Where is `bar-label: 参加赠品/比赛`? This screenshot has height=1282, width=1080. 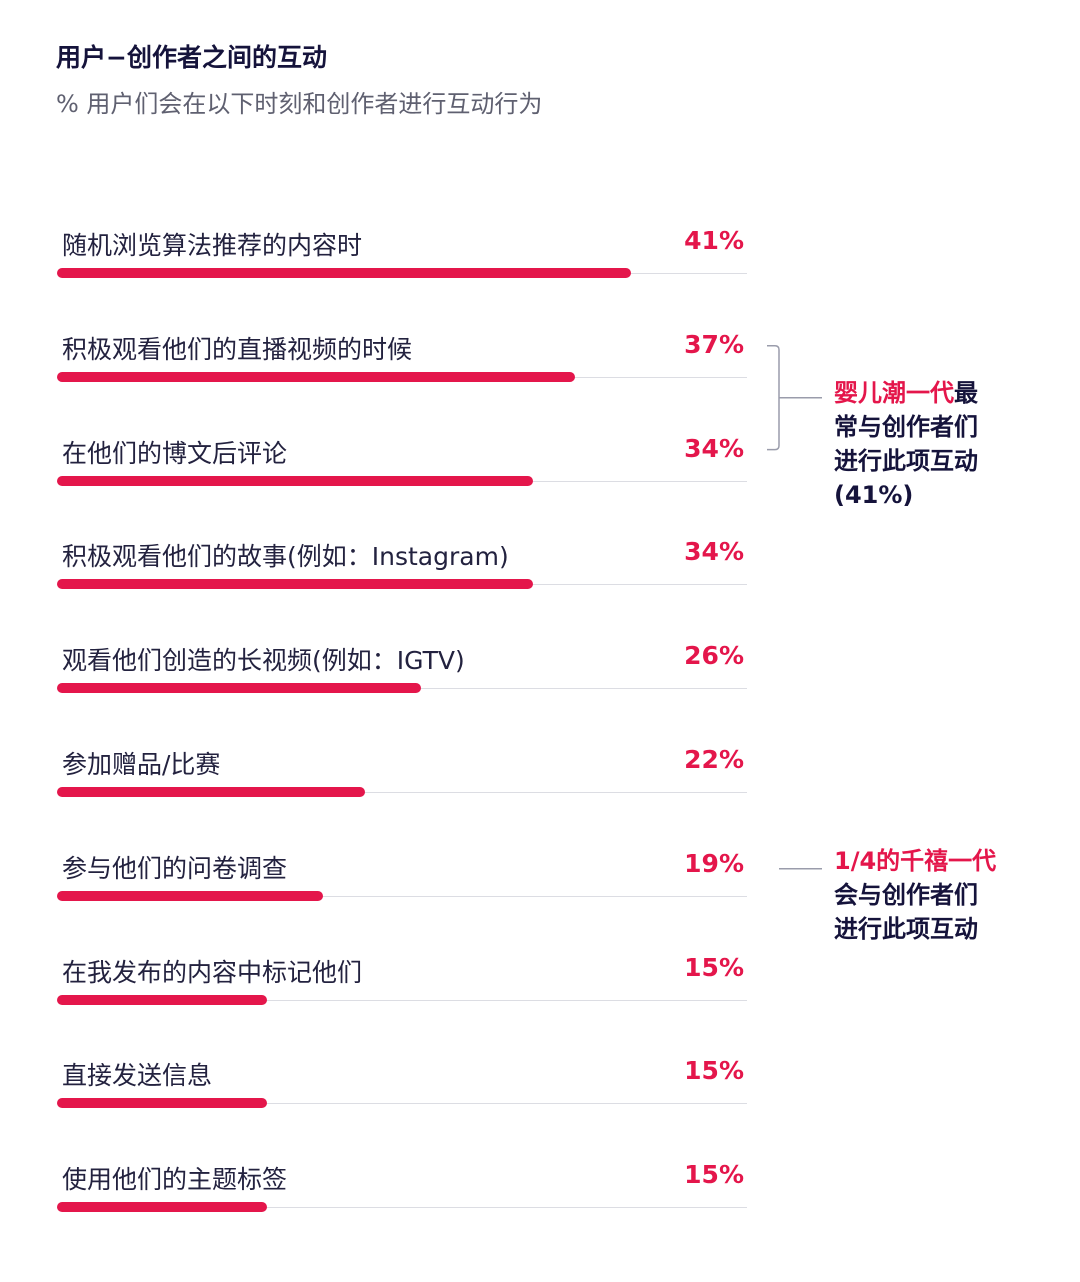 bar-label: 参加赠品/比赛 is located at coordinates (141, 764).